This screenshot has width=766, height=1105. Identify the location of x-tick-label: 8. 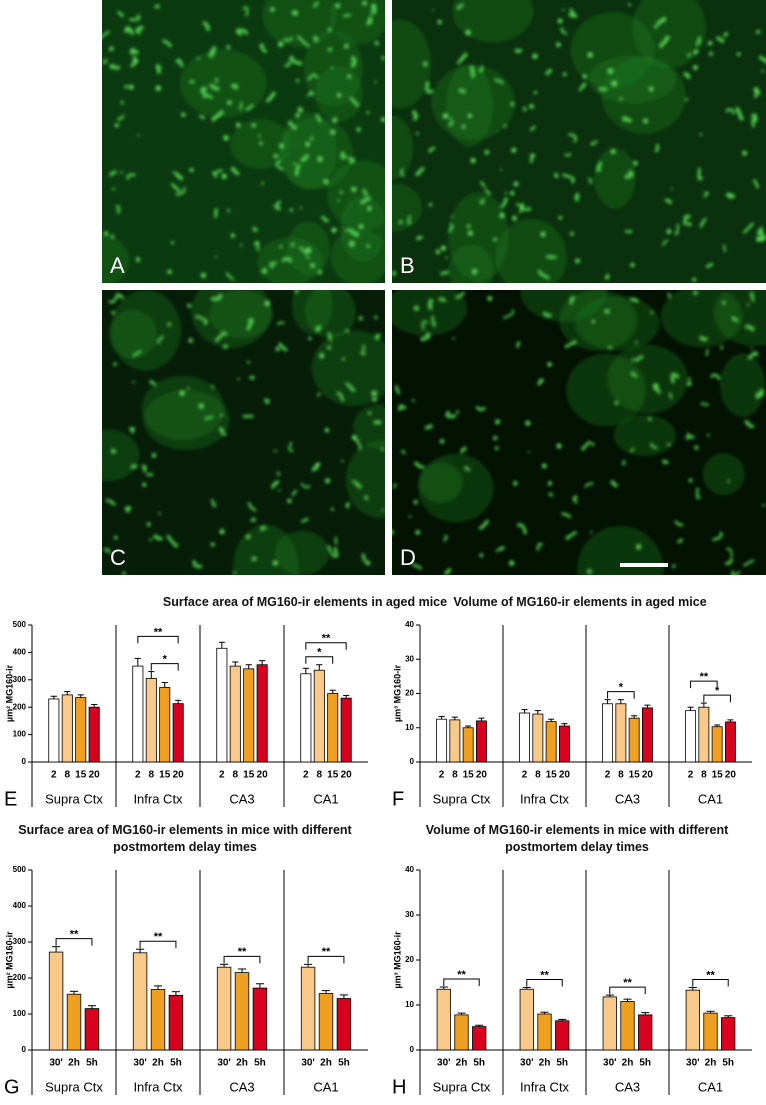
(67, 775).